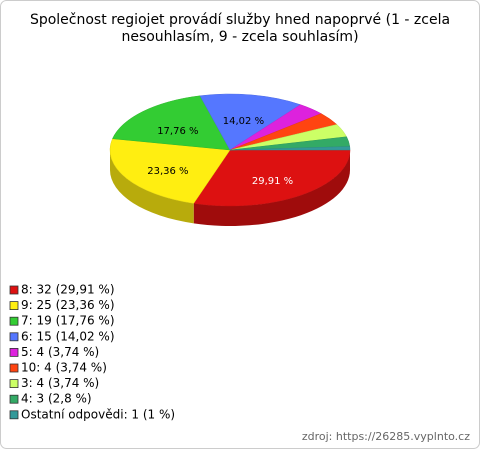  I want to click on data-label: 23,36 %, so click(167, 171).